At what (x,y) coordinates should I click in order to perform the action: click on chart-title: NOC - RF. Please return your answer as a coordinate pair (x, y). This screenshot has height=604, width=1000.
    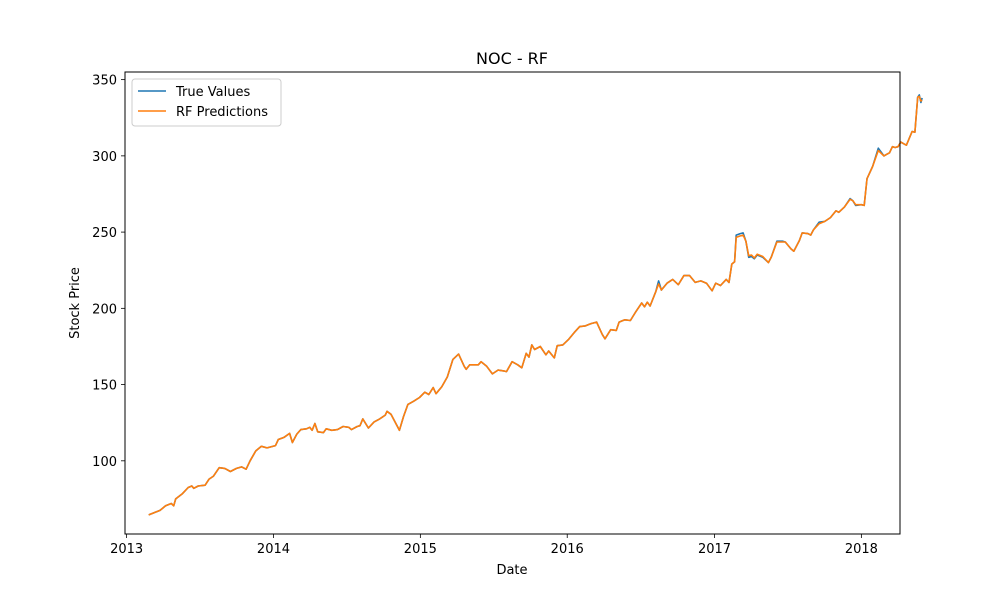
    Looking at the image, I should click on (512, 58).